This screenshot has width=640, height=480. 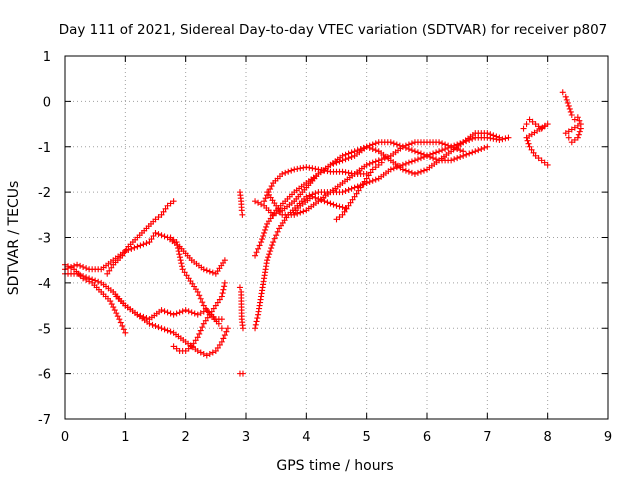 I want to click on series-arc14, so click(x=306, y=203).